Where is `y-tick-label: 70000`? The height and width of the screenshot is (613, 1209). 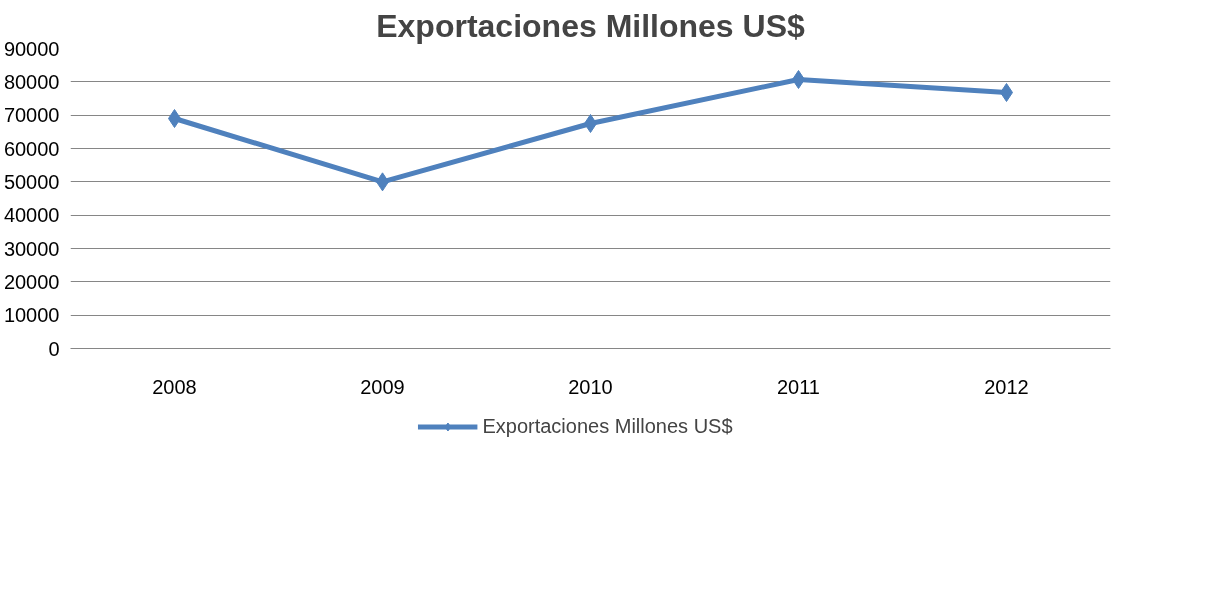
y-tick-label: 70000 is located at coordinates (31, 115).